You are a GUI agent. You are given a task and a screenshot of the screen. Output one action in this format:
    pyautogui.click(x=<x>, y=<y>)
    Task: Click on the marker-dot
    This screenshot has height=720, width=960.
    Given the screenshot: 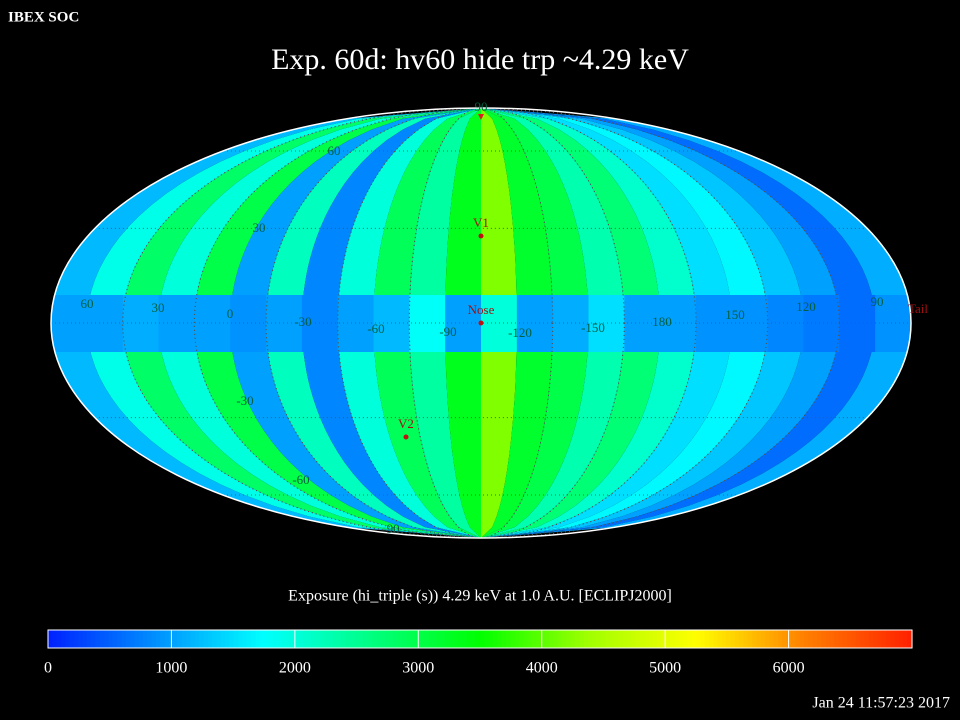 What is the action you would take?
    pyautogui.click(x=481, y=236)
    